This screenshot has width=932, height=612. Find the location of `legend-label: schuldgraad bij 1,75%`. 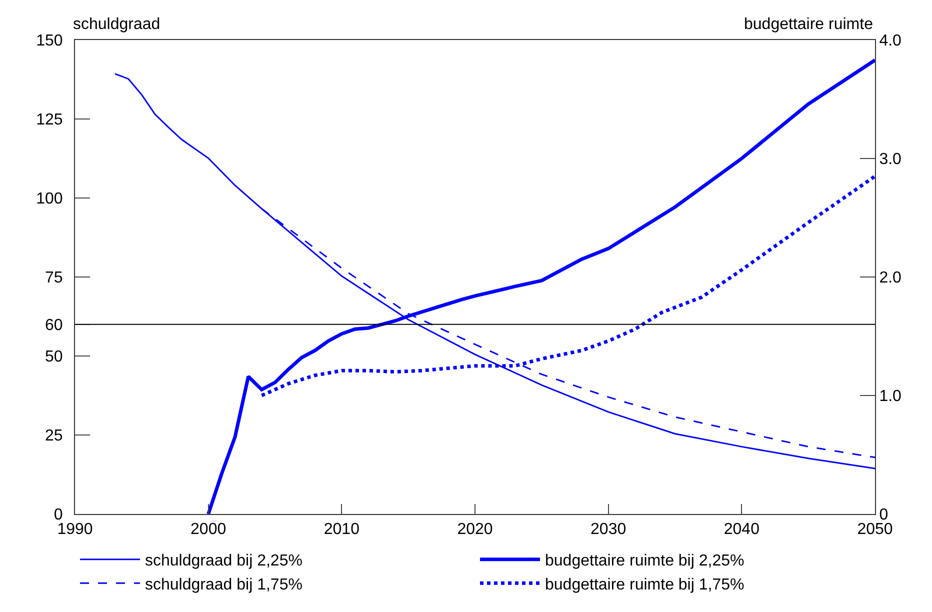

legend-label: schuldgraad bij 1,75% is located at coordinates (223, 585).